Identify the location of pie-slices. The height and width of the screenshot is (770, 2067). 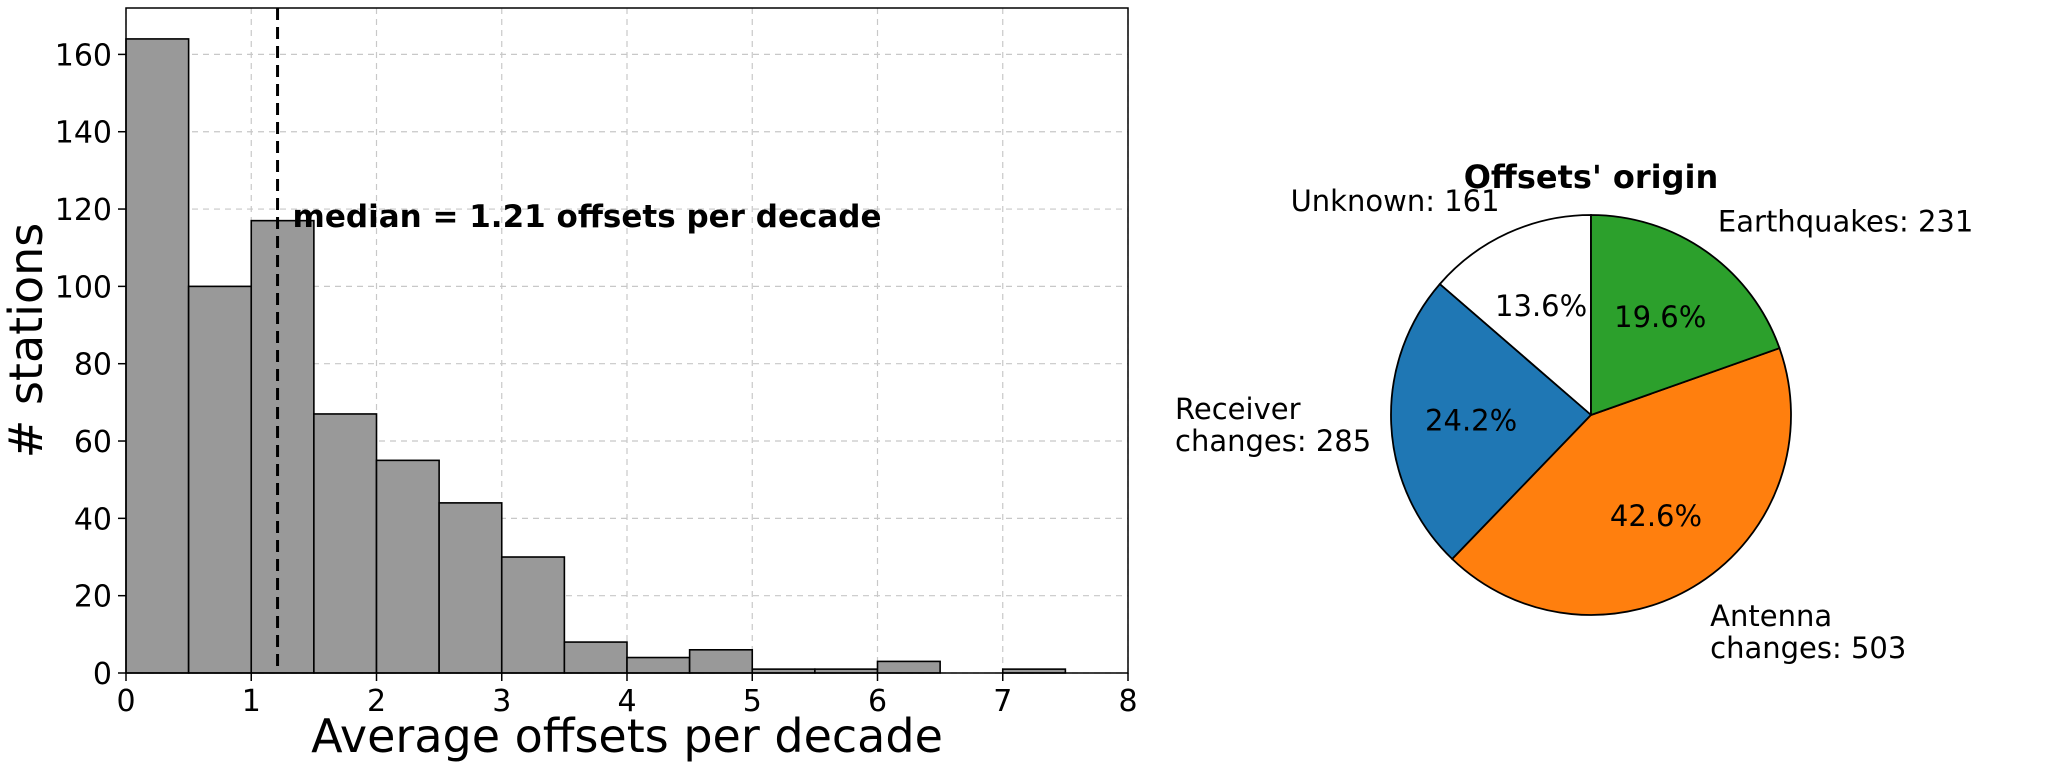
(1591, 415).